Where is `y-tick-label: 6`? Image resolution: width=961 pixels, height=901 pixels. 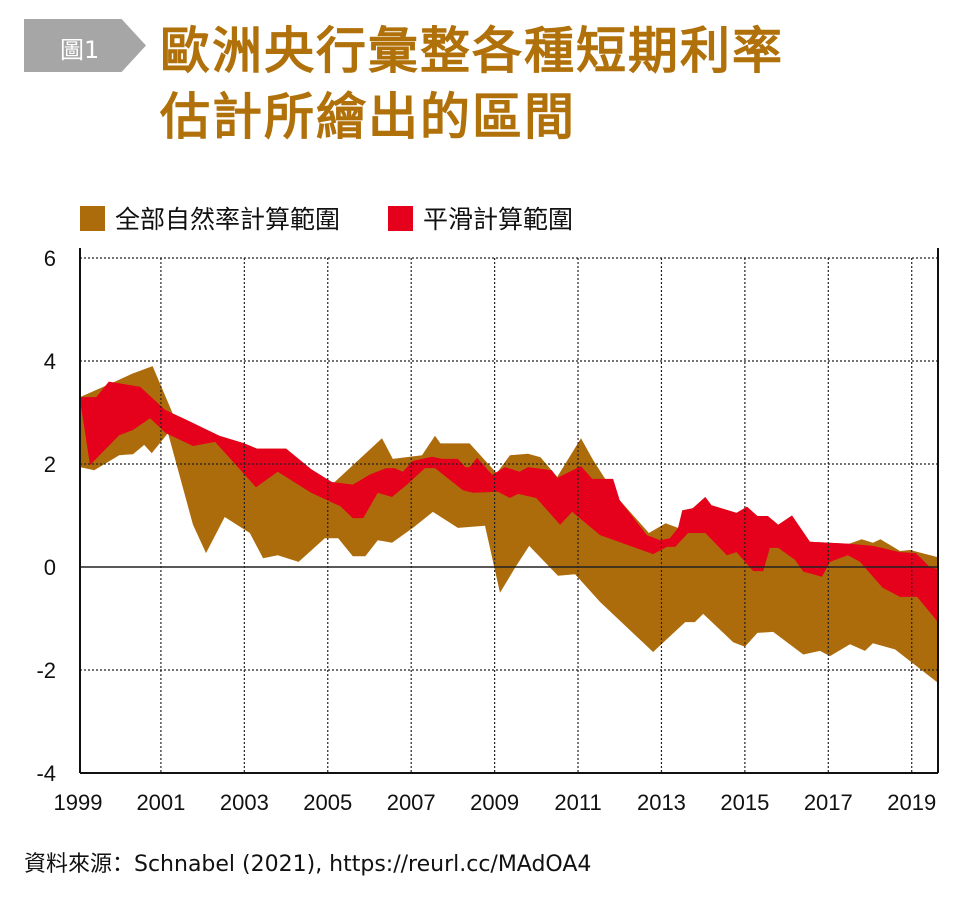
y-tick-label: 6 is located at coordinates (50, 258).